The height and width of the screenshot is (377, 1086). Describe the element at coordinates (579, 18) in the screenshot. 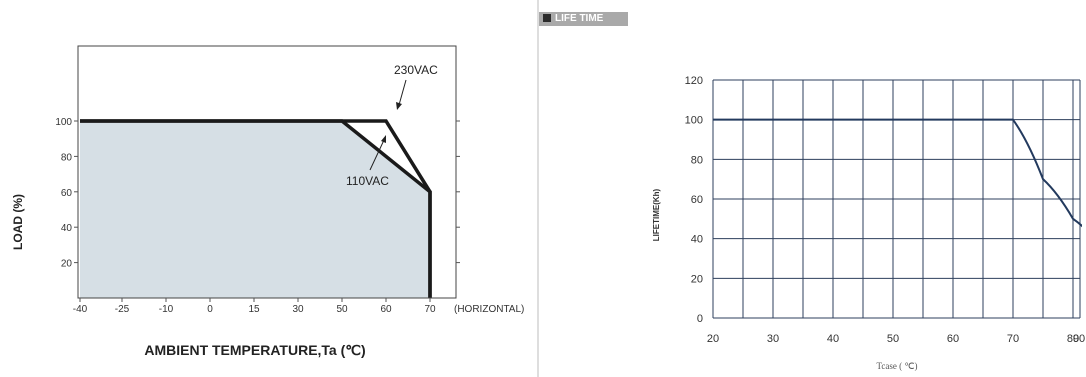

I see `section-header-label: LIFE TIME` at that location.